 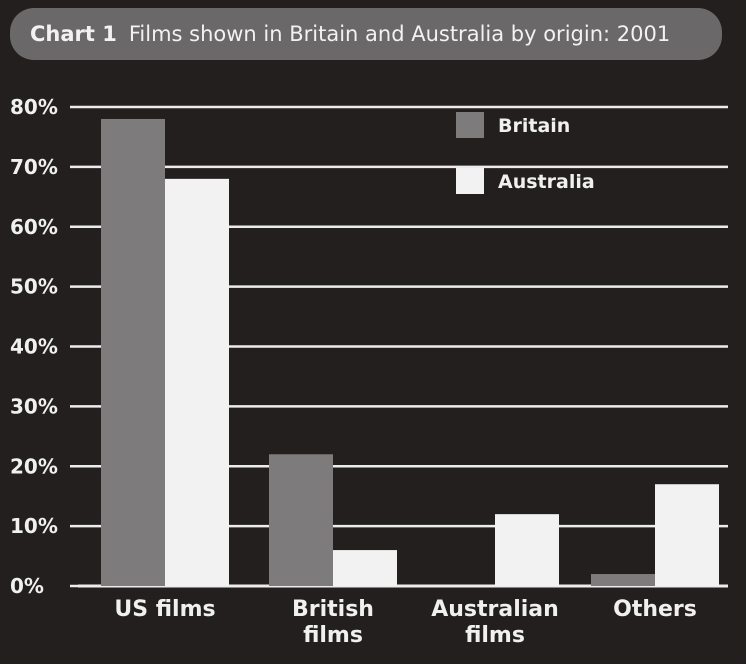 What do you see at coordinates (470, 125) in the screenshot?
I see `legend-swatch-britain` at bounding box center [470, 125].